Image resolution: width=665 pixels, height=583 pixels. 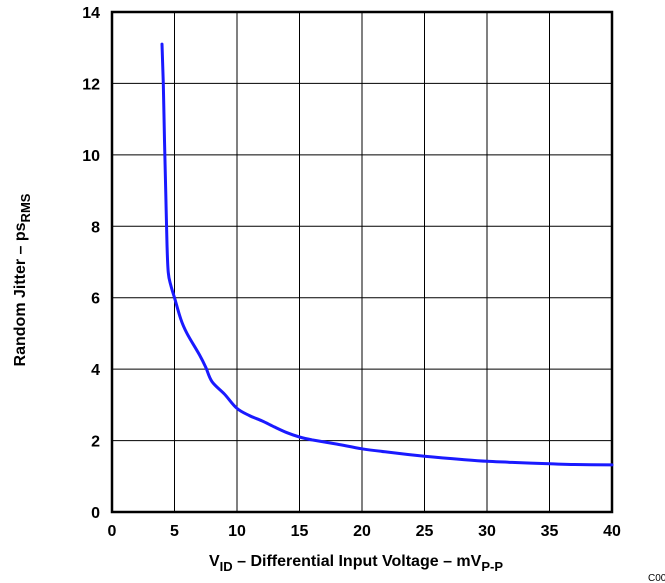 What do you see at coordinates (112, 531) in the screenshot?
I see `x-tick-label: 0` at bounding box center [112, 531].